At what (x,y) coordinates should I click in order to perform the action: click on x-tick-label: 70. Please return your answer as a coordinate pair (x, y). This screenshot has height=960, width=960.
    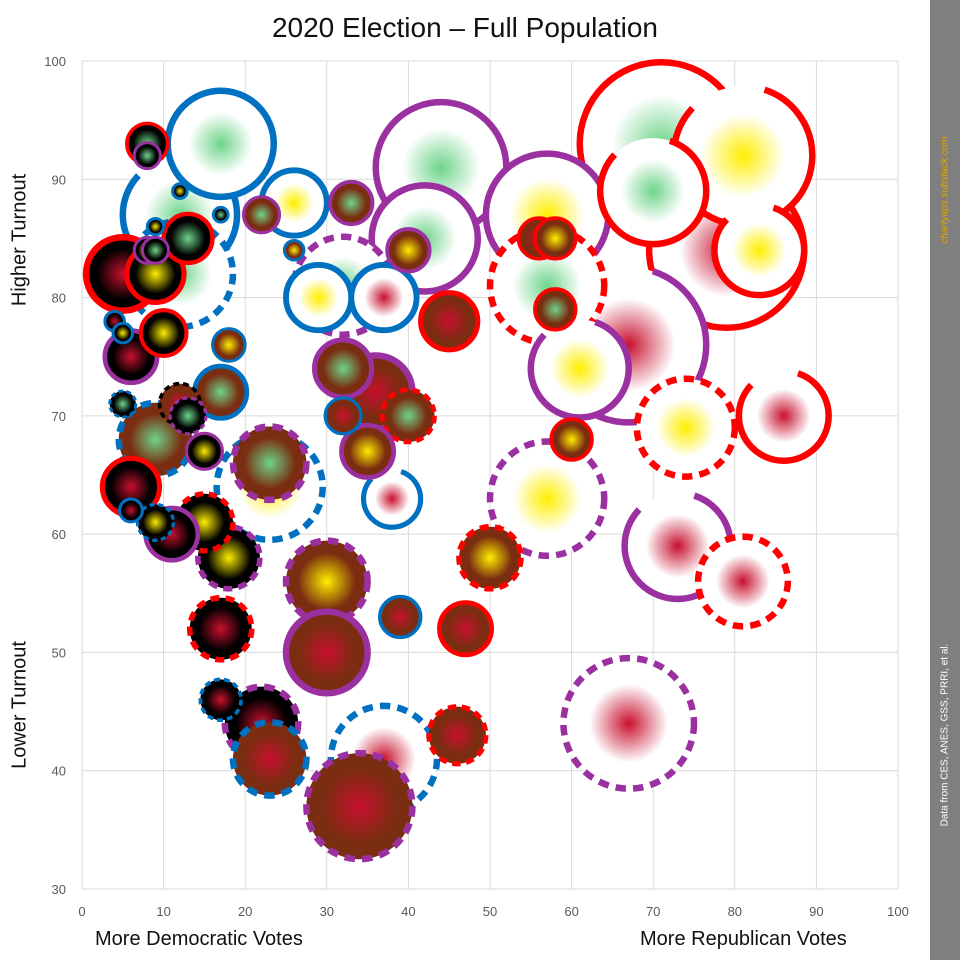
    Looking at the image, I should click on (653, 911).